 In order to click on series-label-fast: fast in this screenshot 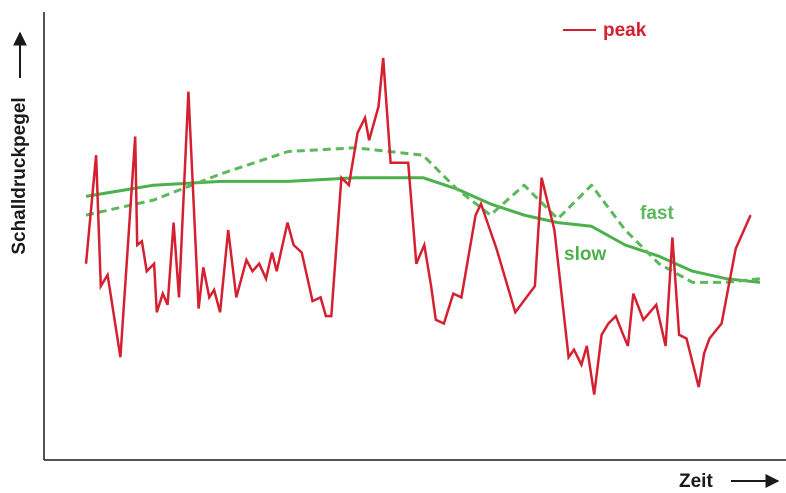, I will do `click(657, 213)`.